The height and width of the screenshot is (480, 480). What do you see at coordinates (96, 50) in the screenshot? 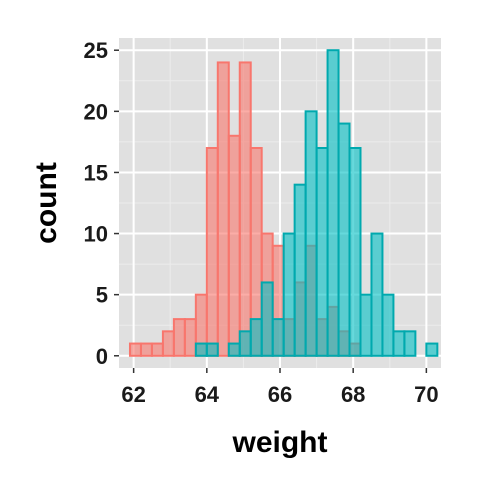
I see `y-axis-tick-label: 25` at bounding box center [96, 50].